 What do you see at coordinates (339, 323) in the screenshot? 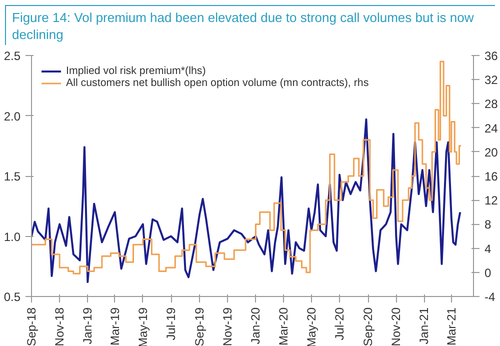
I see `x-tick-label: Jul-20` at bounding box center [339, 323].